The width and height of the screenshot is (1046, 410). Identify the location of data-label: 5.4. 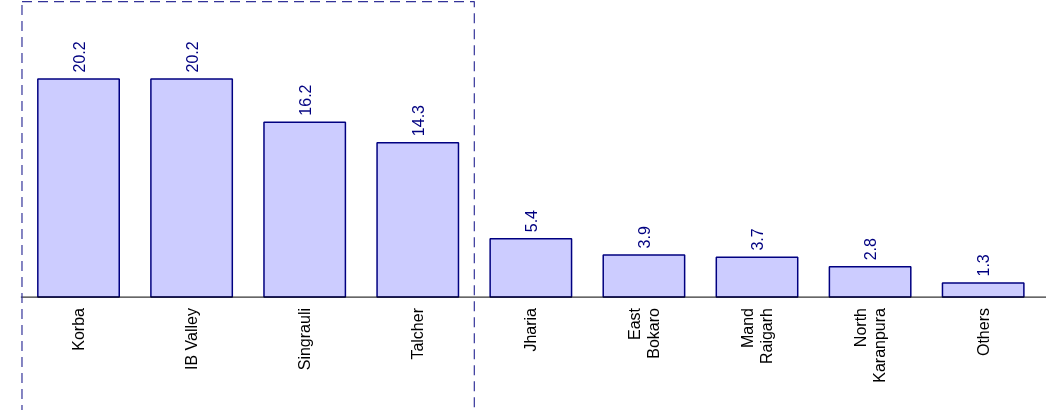
(531, 221).